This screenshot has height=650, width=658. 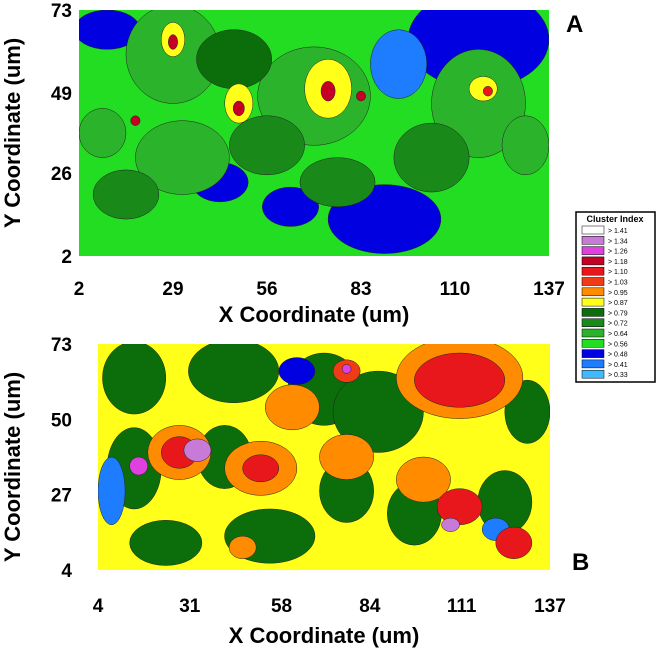 I want to click on panel-label-b: B, so click(x=580, y=562).